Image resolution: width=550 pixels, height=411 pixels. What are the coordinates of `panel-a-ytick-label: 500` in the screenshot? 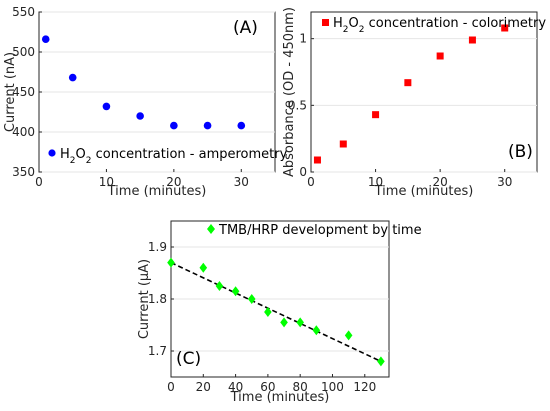 It's located at (23, 52).